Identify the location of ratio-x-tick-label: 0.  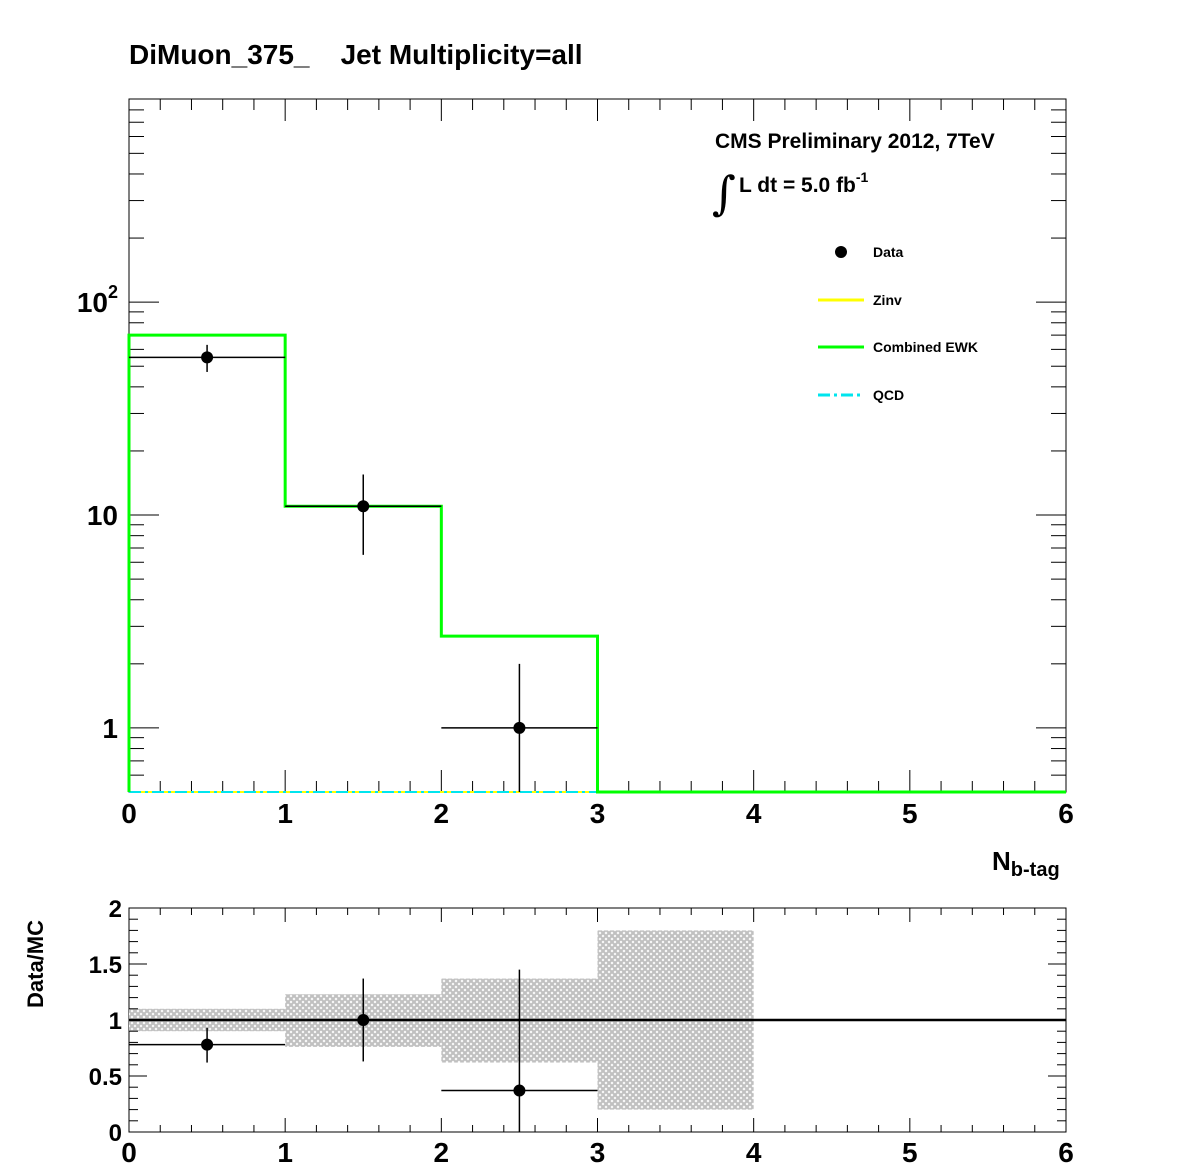
(129, 1152).